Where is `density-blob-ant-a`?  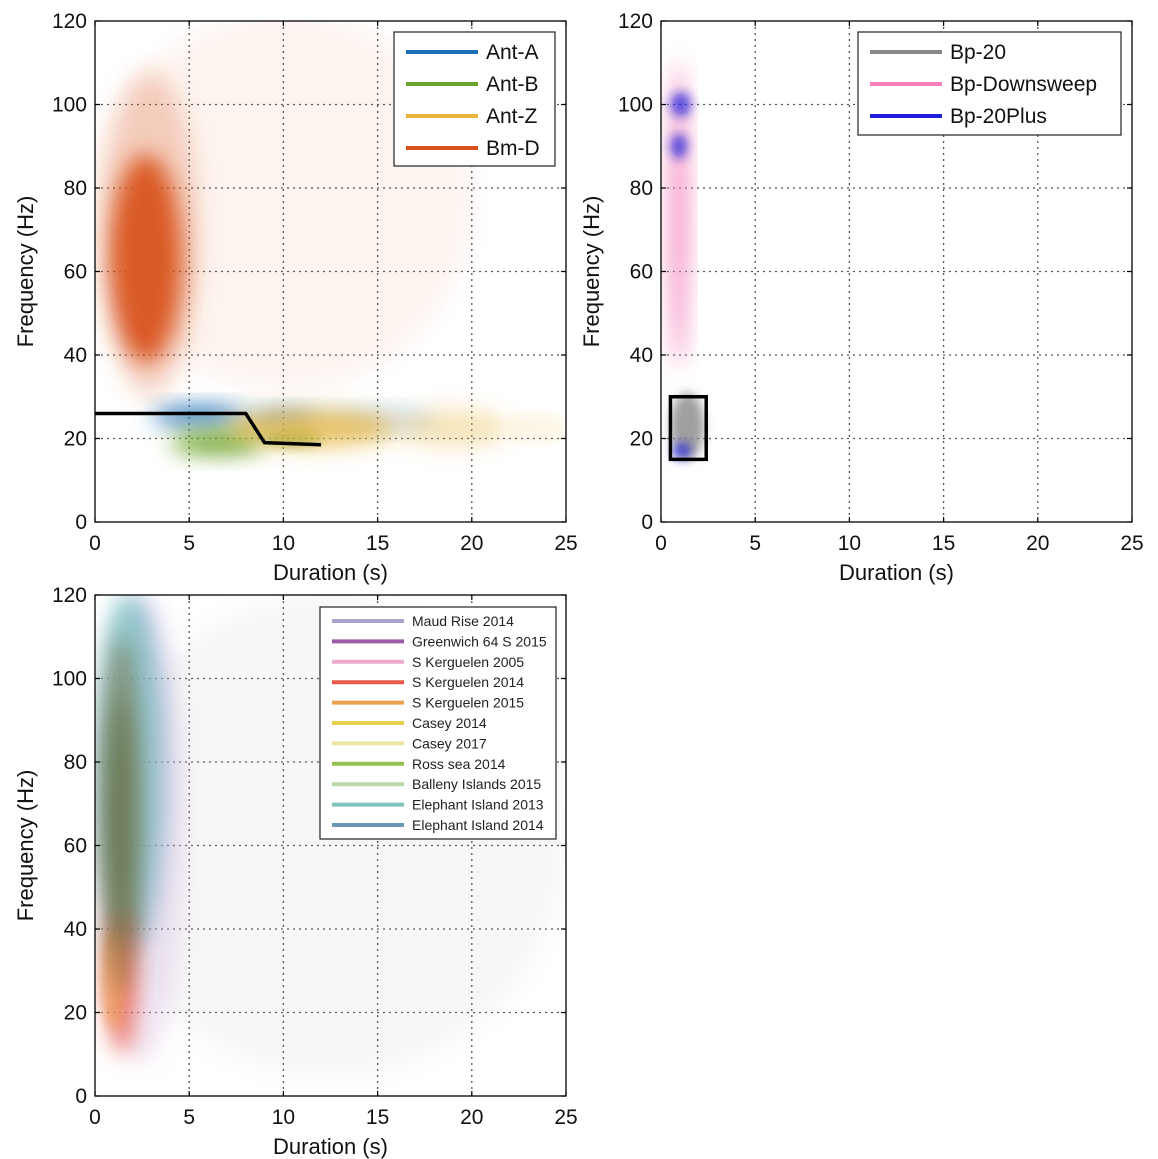 density-blob-ant-a is located at coordinates (198, 415).